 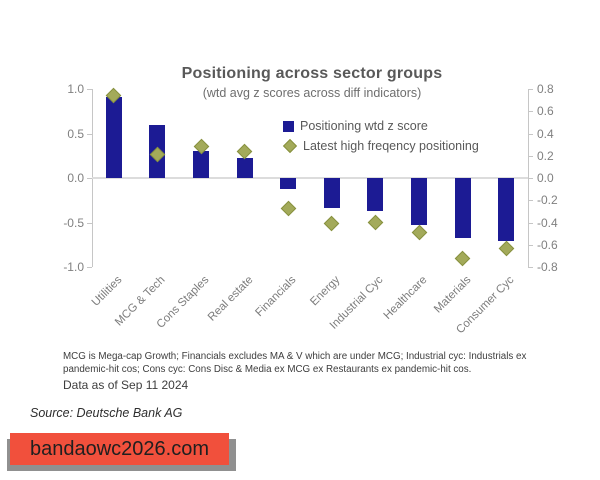 What do you see at coordinates (545, 111) in the screenshot?
I see `y-axis-tick-right: 0.6` at bounding box center [545, 111].